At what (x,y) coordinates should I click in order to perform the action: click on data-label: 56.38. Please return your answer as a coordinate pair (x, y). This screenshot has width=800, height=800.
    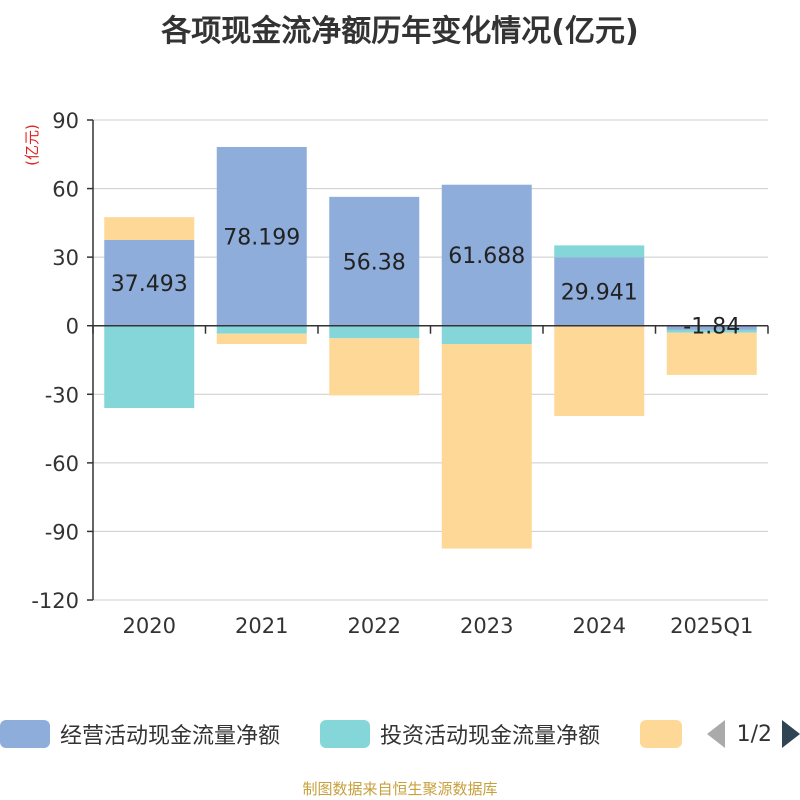
    Looking at the image, I should click on (374, 262).